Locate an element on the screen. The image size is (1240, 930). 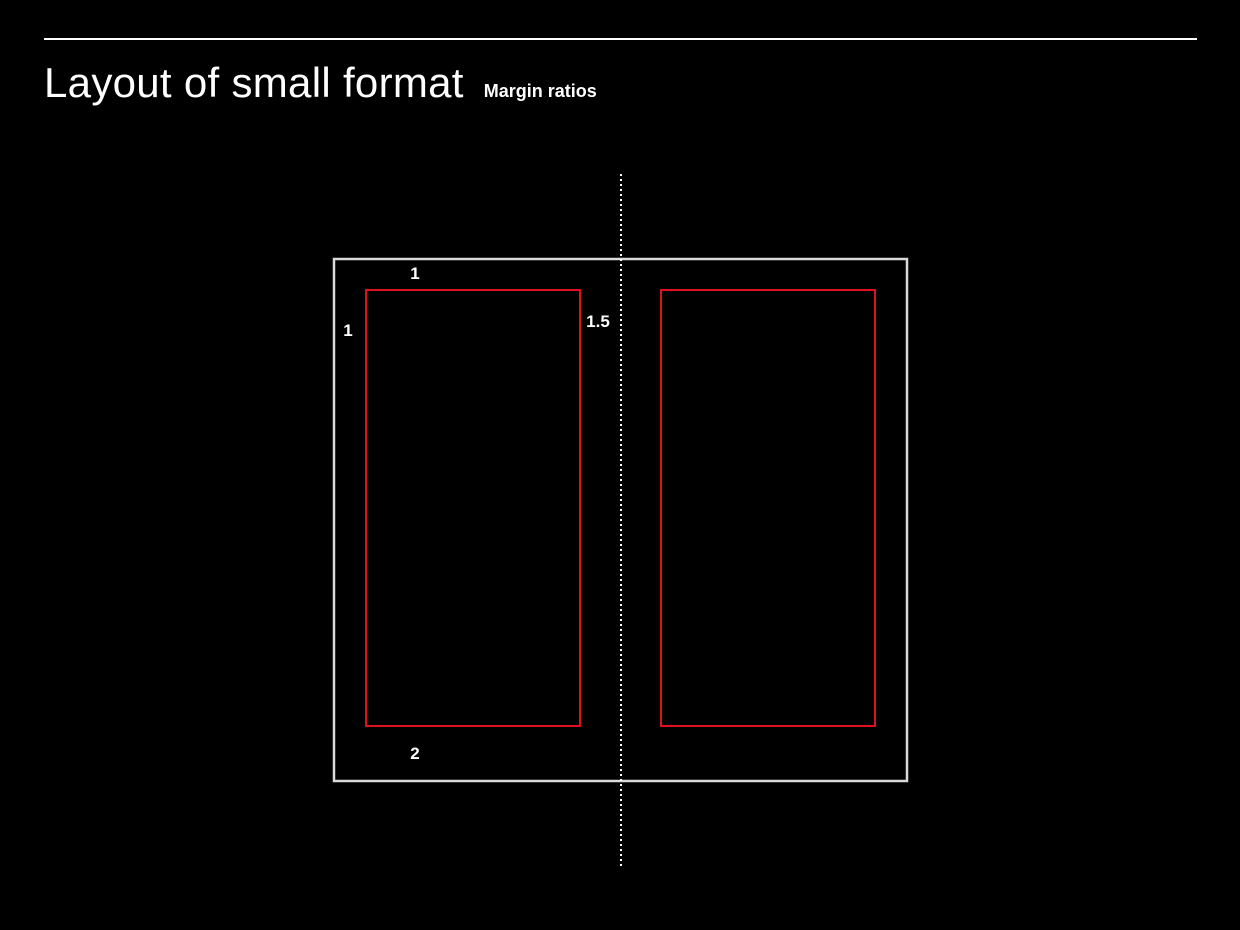
header: Layout of small format Margin ratios is located at coordinates (320, 83).